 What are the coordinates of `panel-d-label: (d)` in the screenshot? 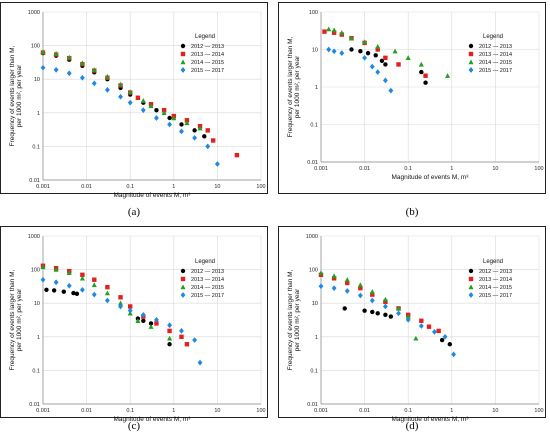 It's located at (412, 426).